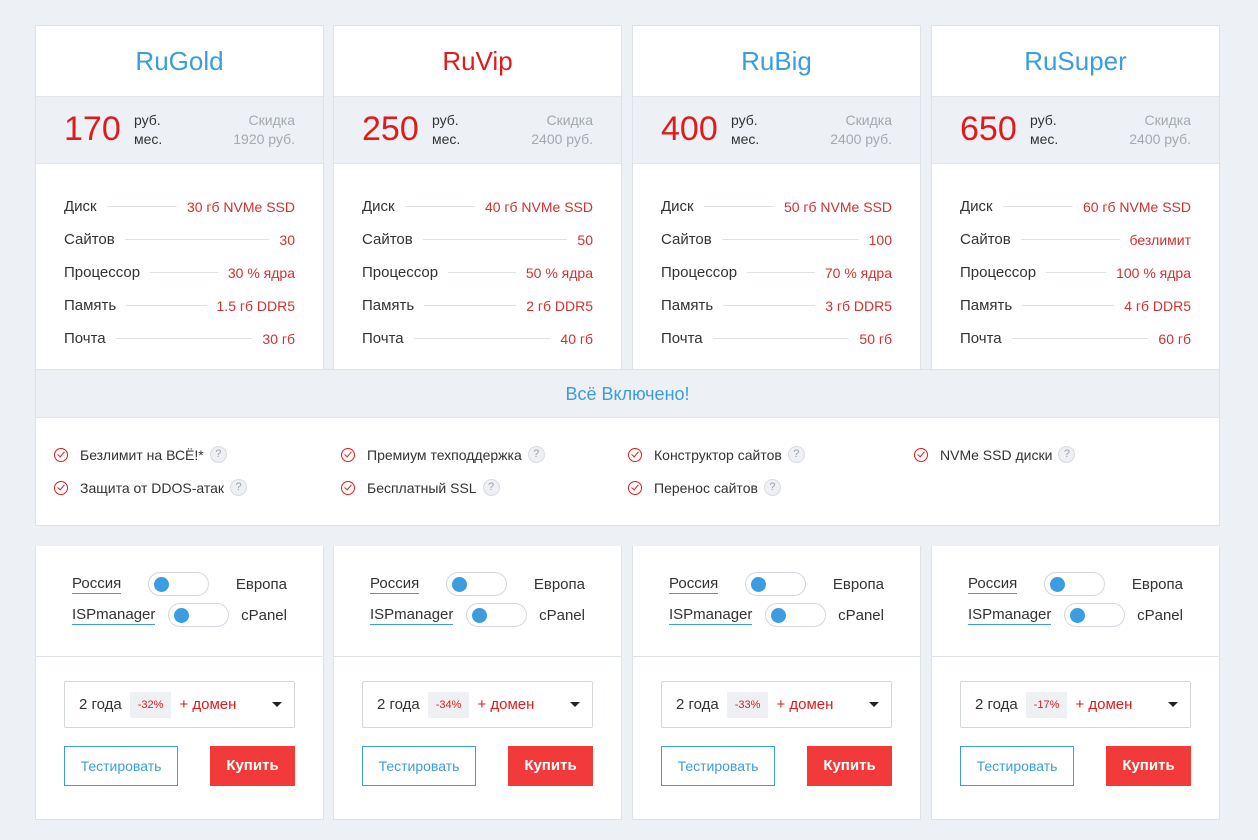 The width and height of the screenshot is (1258, 840). I want to click on spec-value: 50 % ядра, so click(559, 272).